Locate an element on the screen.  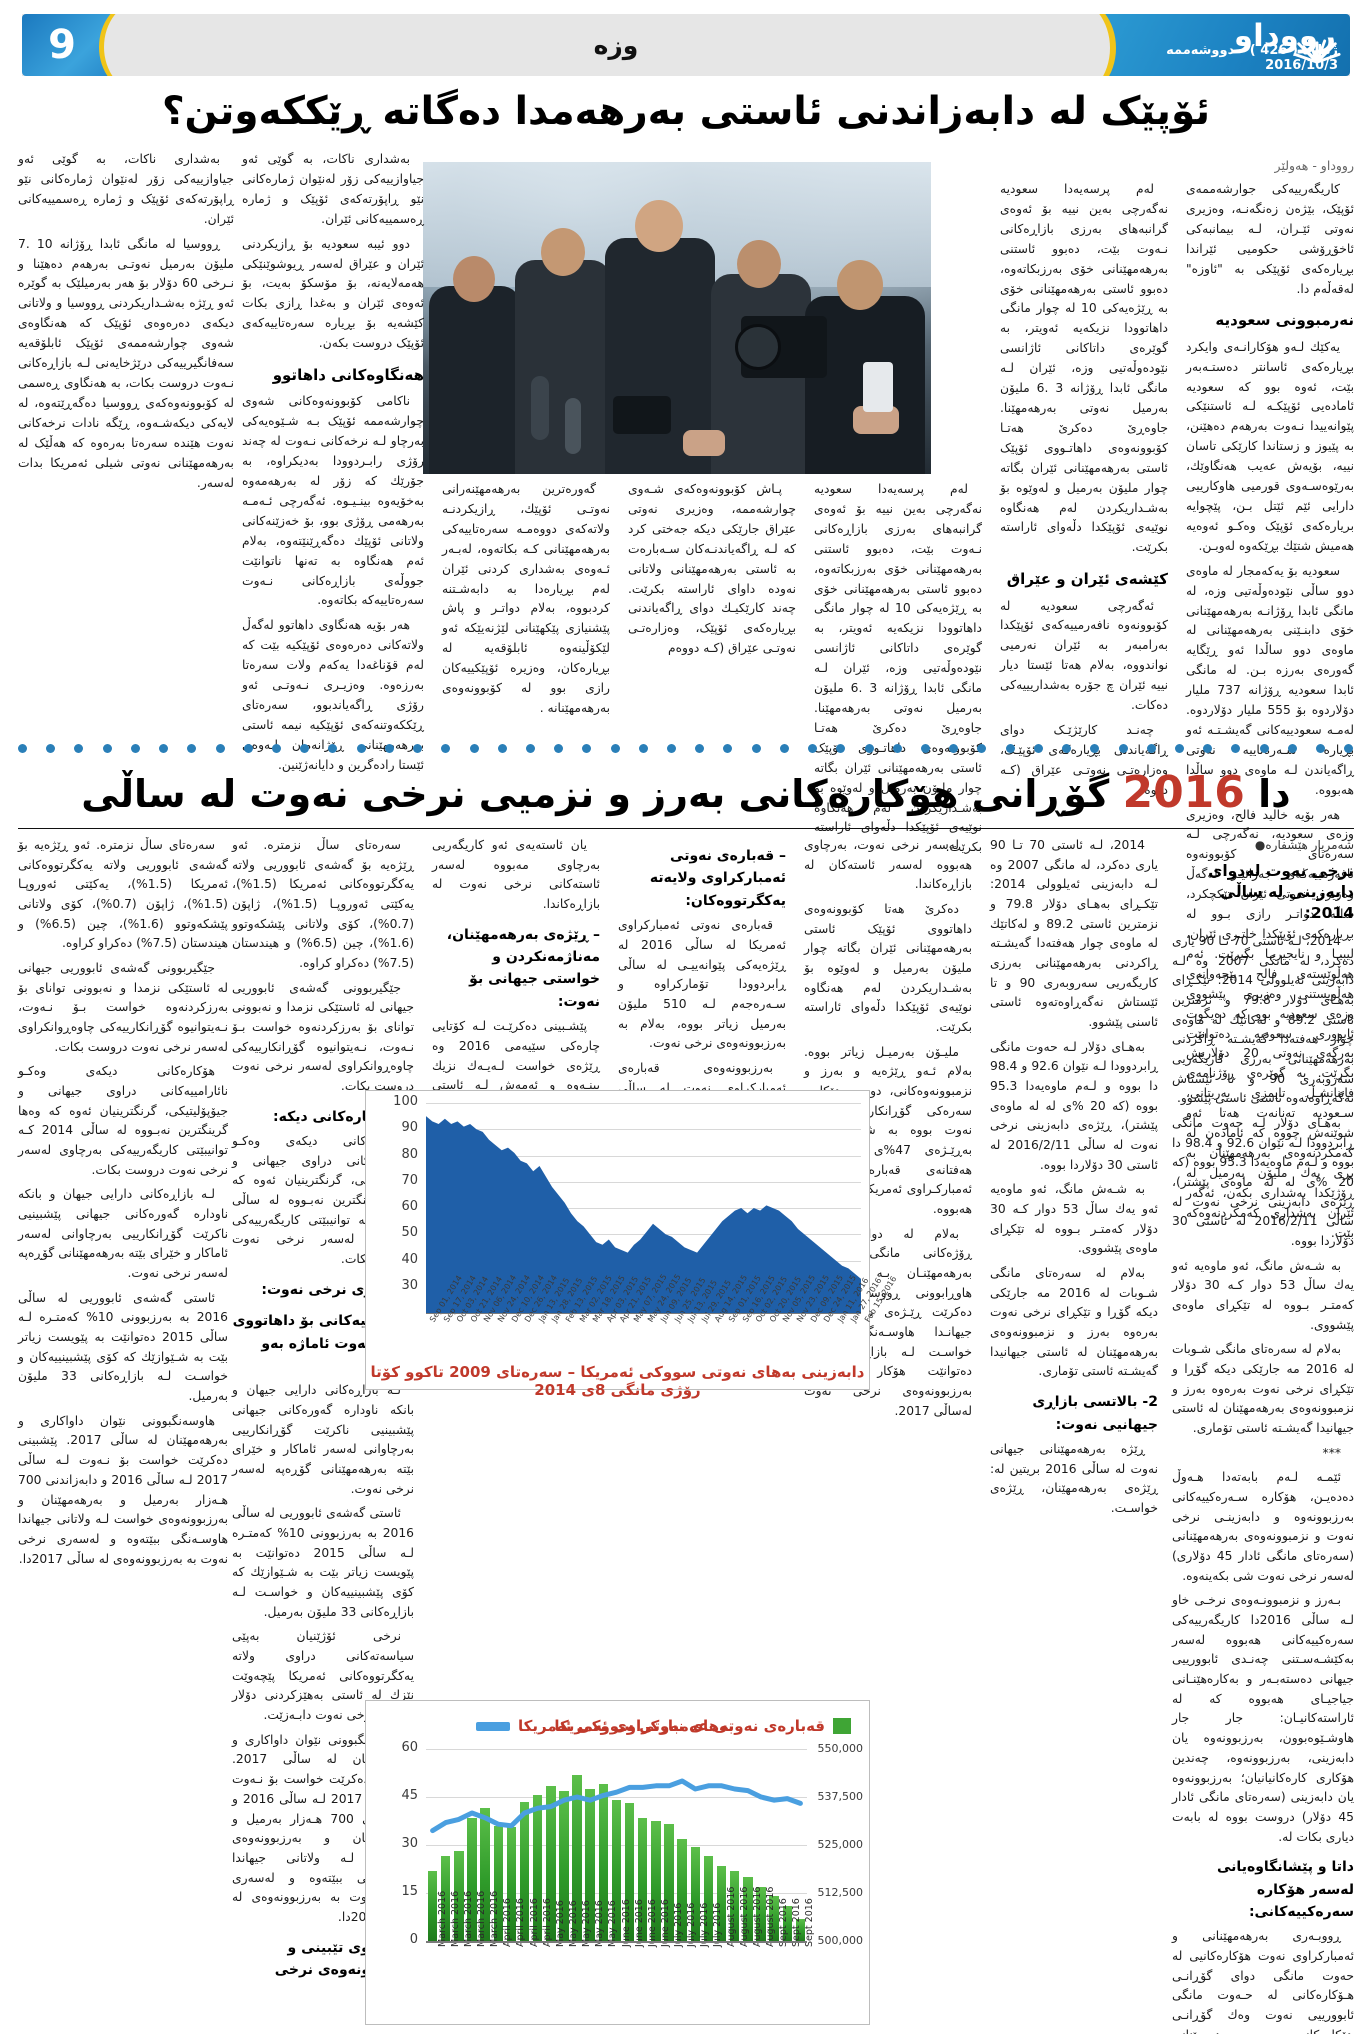
legend-label-price: بەهای نەوتى سووکى ئەمریکا is located at coordinates (626, 1726).